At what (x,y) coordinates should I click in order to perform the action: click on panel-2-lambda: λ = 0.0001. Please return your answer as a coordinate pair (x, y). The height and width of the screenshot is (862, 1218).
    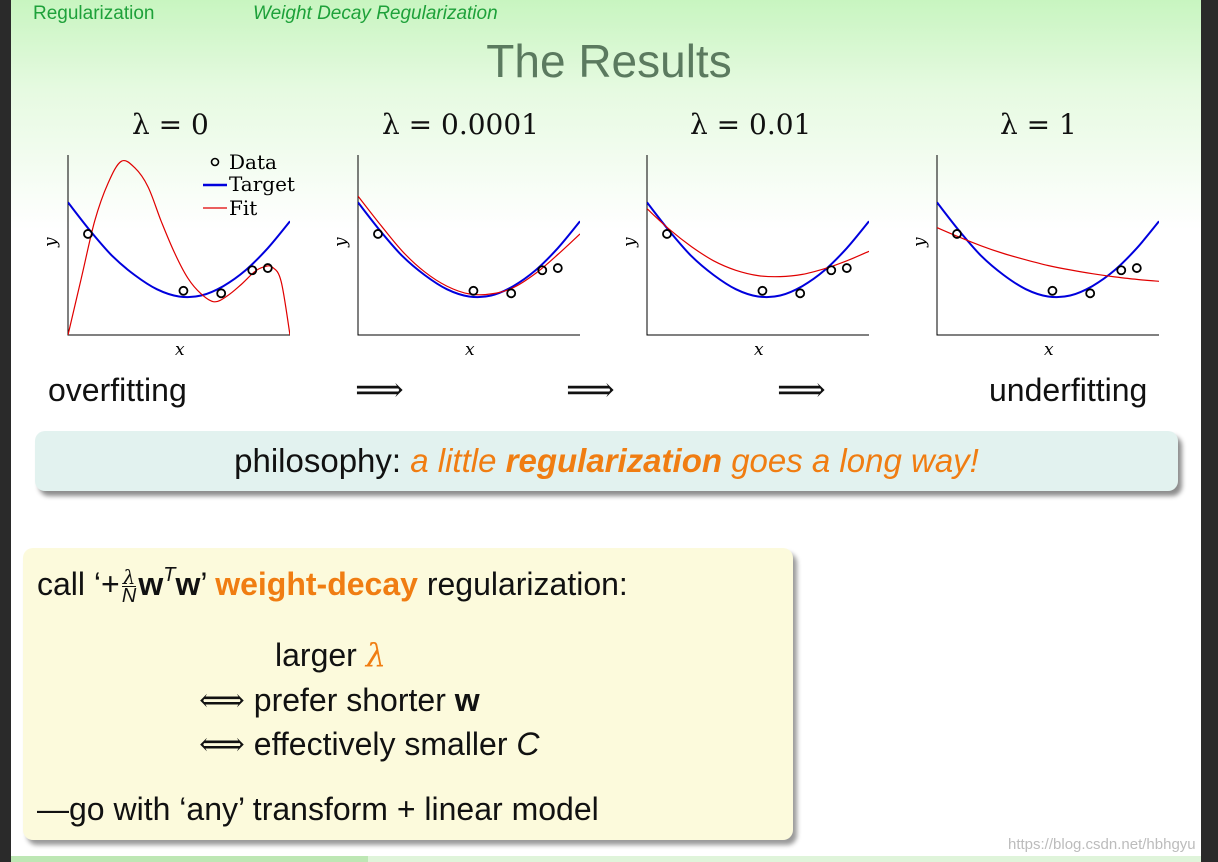
    Looking at the image, I should click on (460, 124).